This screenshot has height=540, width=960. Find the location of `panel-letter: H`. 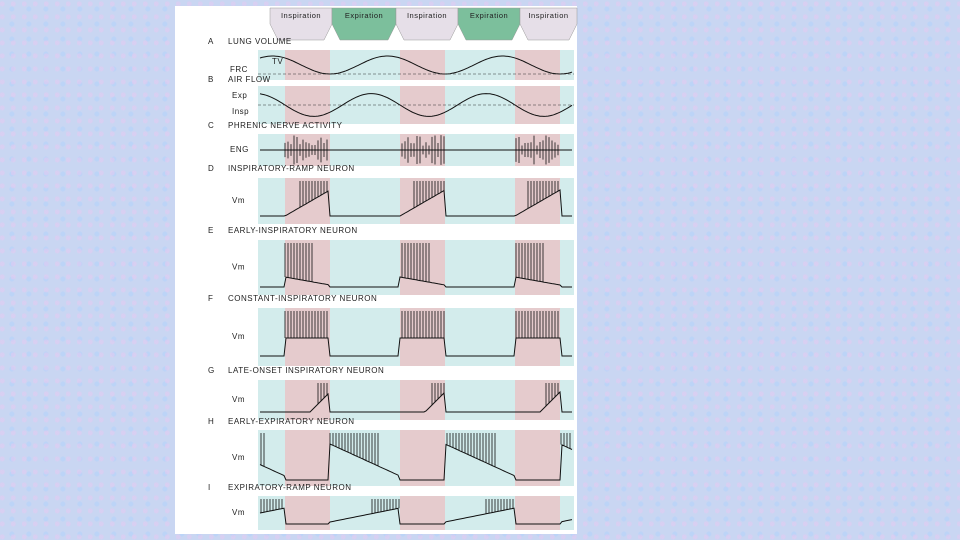

panel-letter: H is located at coordinates (211, 421).